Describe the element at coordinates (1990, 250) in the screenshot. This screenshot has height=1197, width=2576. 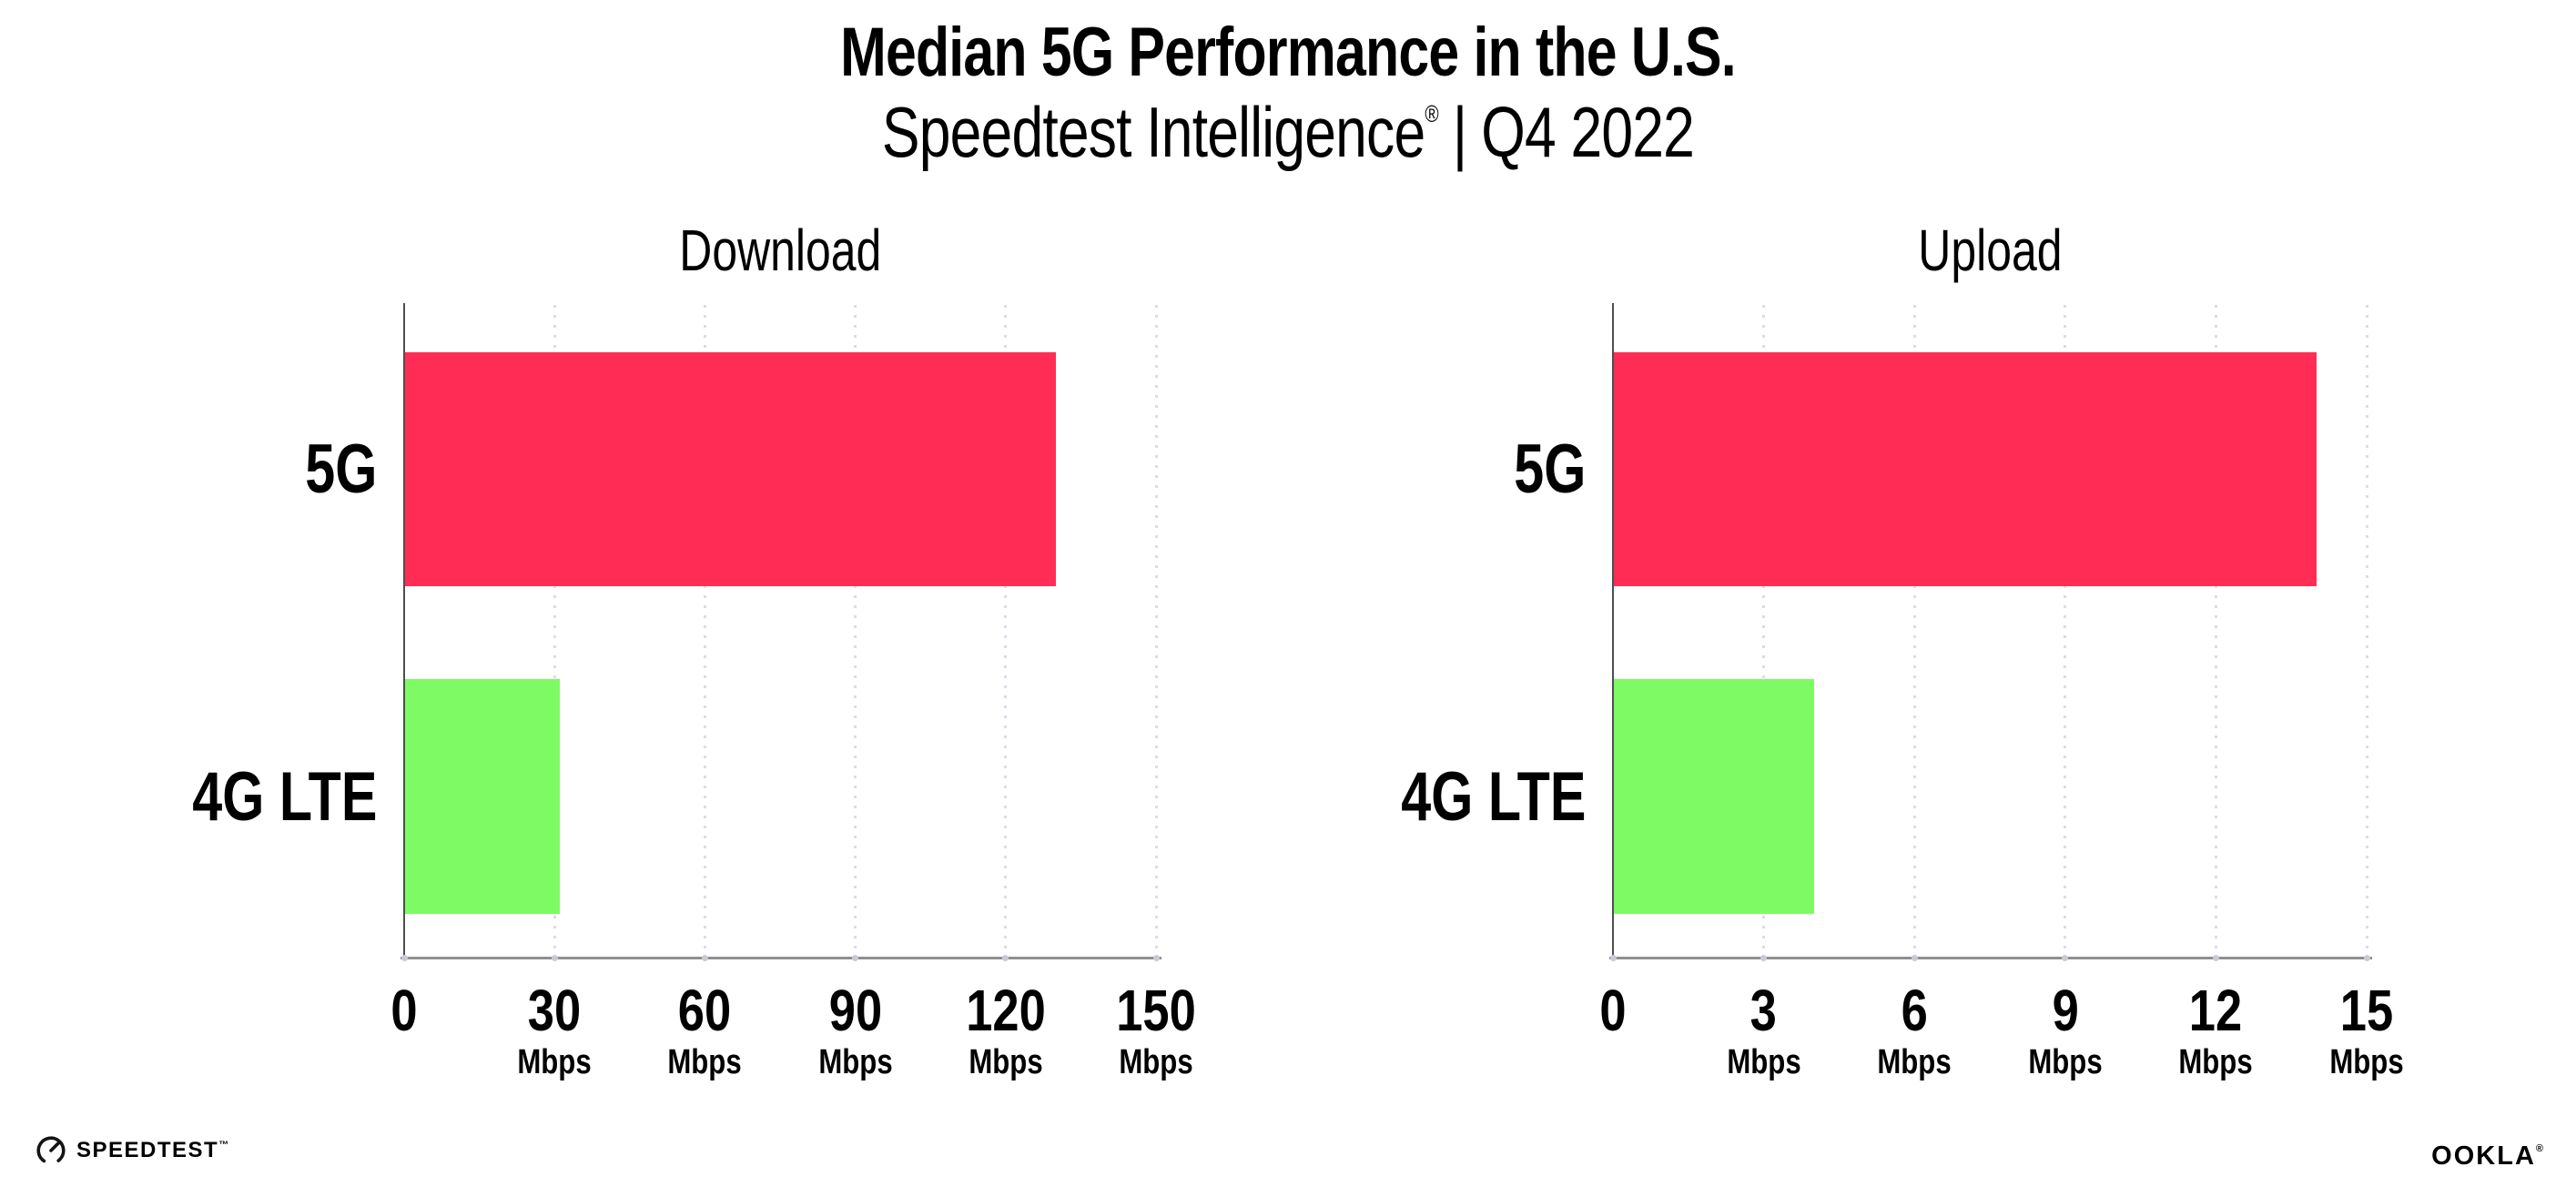
I see `upload-chart-title: Upload` at that location.